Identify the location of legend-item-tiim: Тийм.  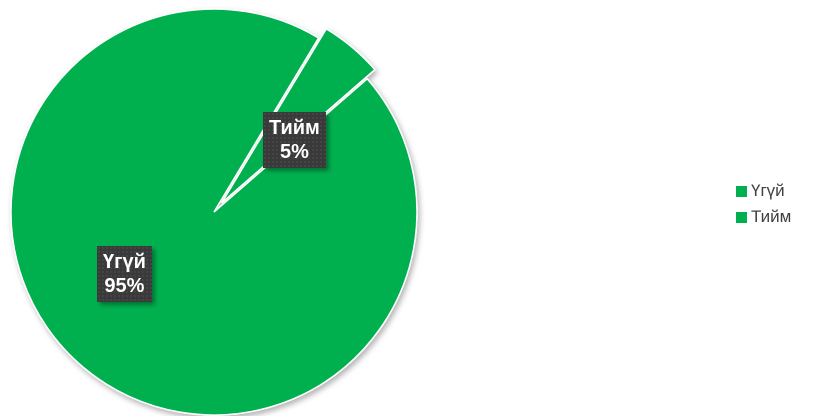
(763, 217).